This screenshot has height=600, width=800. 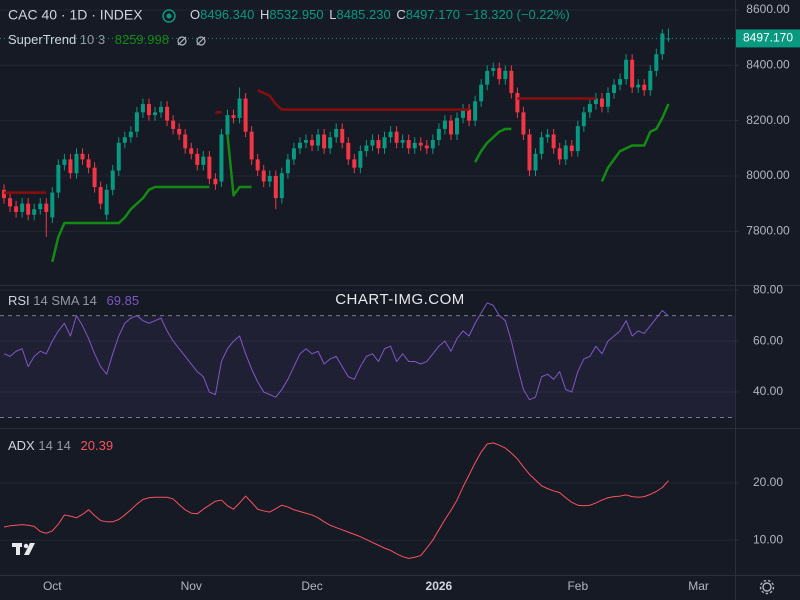 What do you see at coordinates (518, 14) in the screenshot?
I see `change: −18.320 (−0.22%)` at bounding box center [518, 14].